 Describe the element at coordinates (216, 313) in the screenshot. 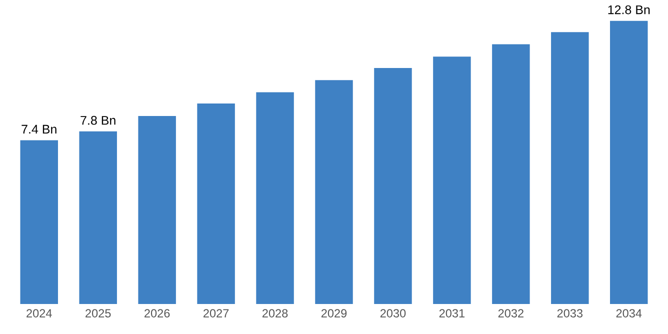

I see `x-tick-label: 2027` at that location.